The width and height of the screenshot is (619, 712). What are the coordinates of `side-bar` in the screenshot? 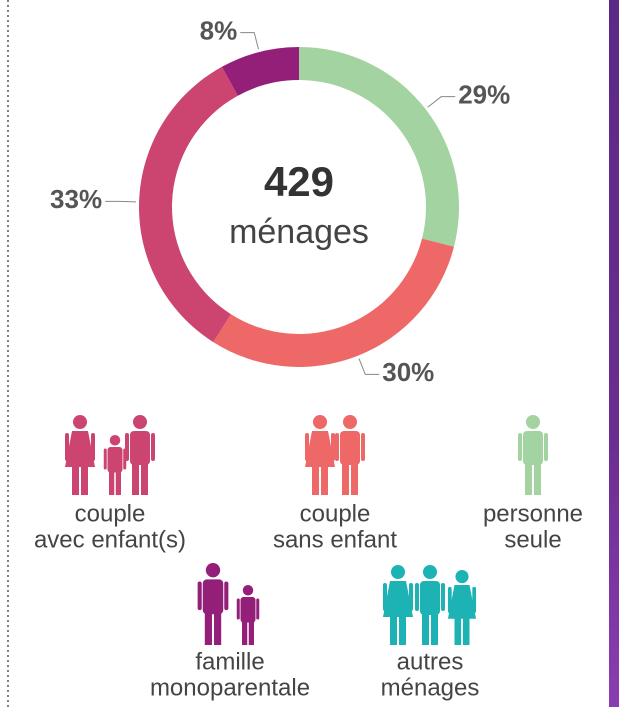 It's located at (614, 353).